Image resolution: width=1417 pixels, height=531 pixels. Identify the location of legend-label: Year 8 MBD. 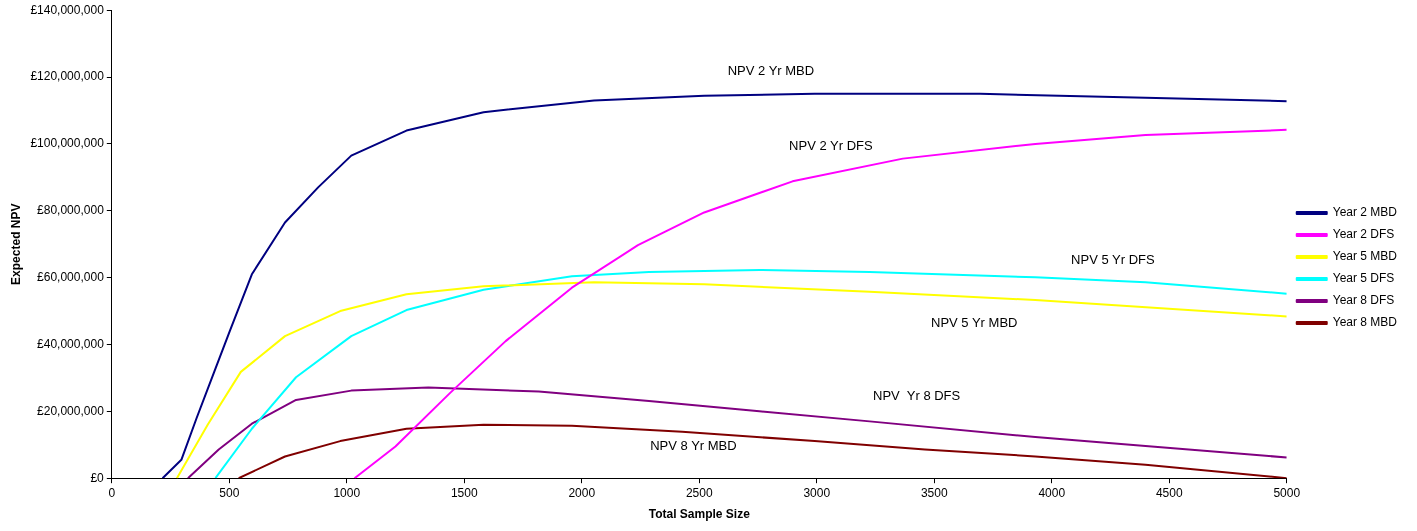
(1365, 322).